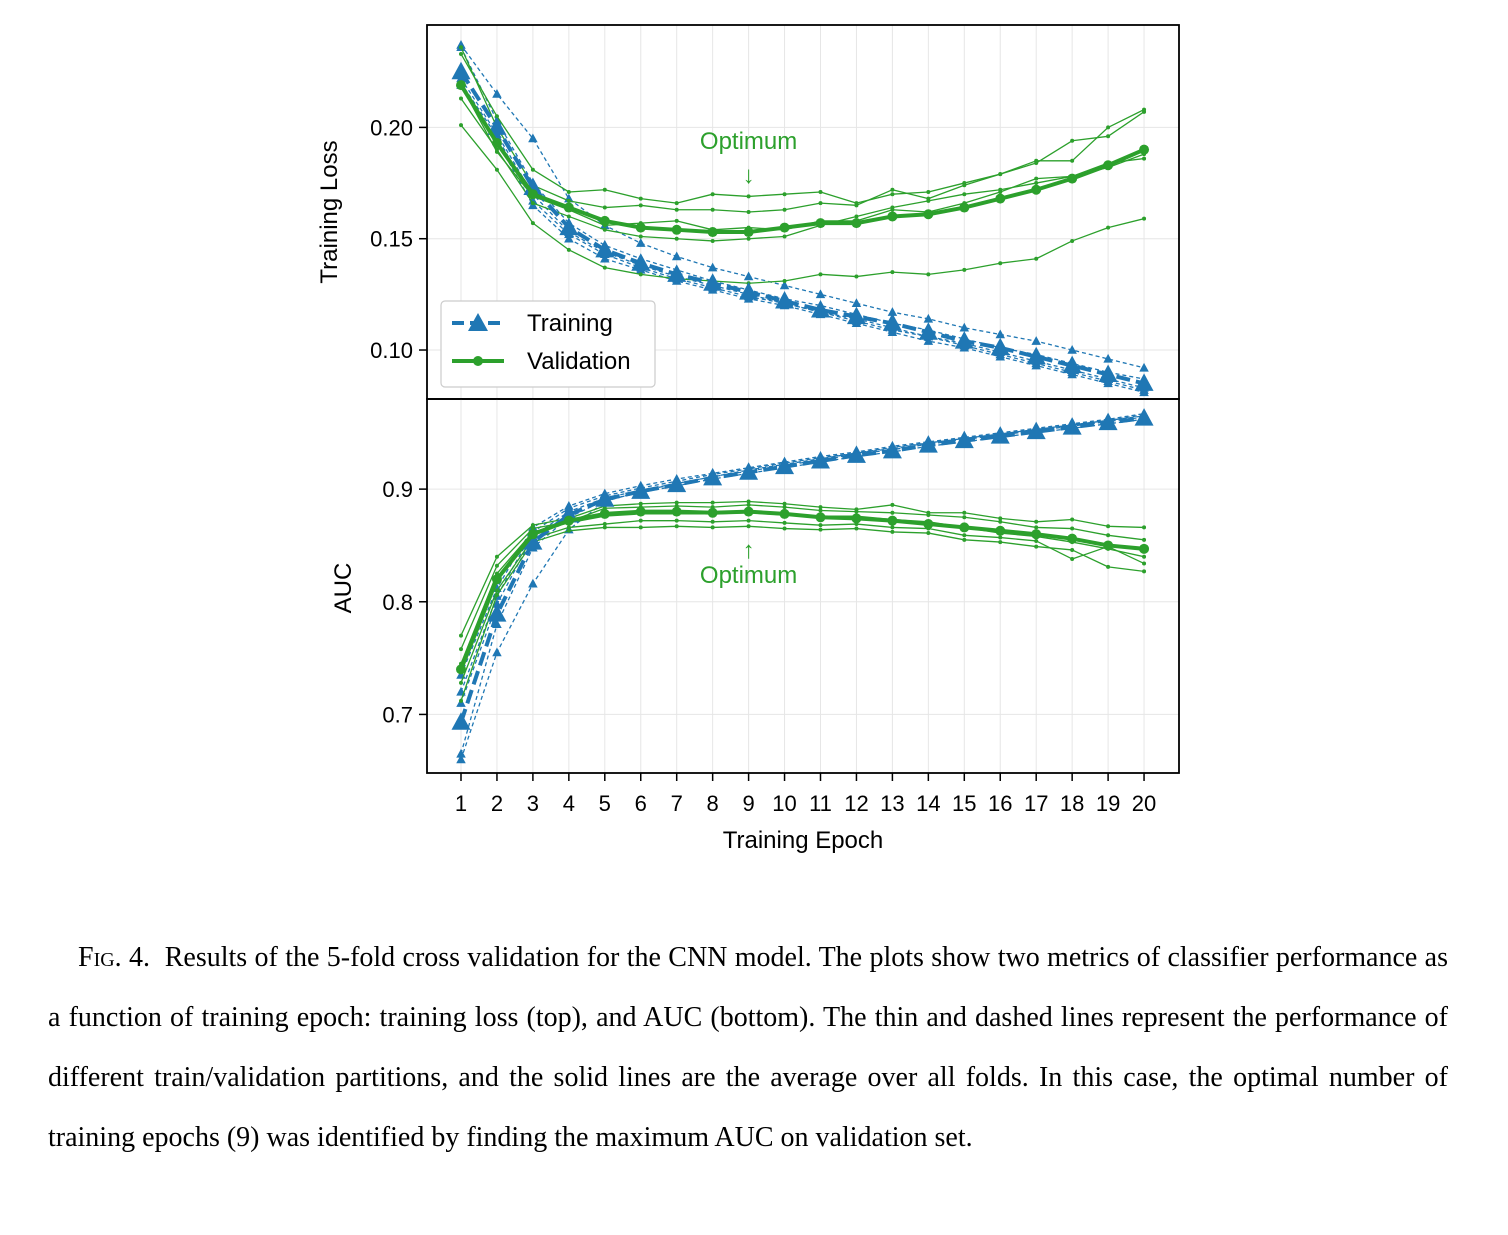 This screenshot has width=1508, height=1235. I want to click on loss-optimum-label: Optimum, so click(748, 141).